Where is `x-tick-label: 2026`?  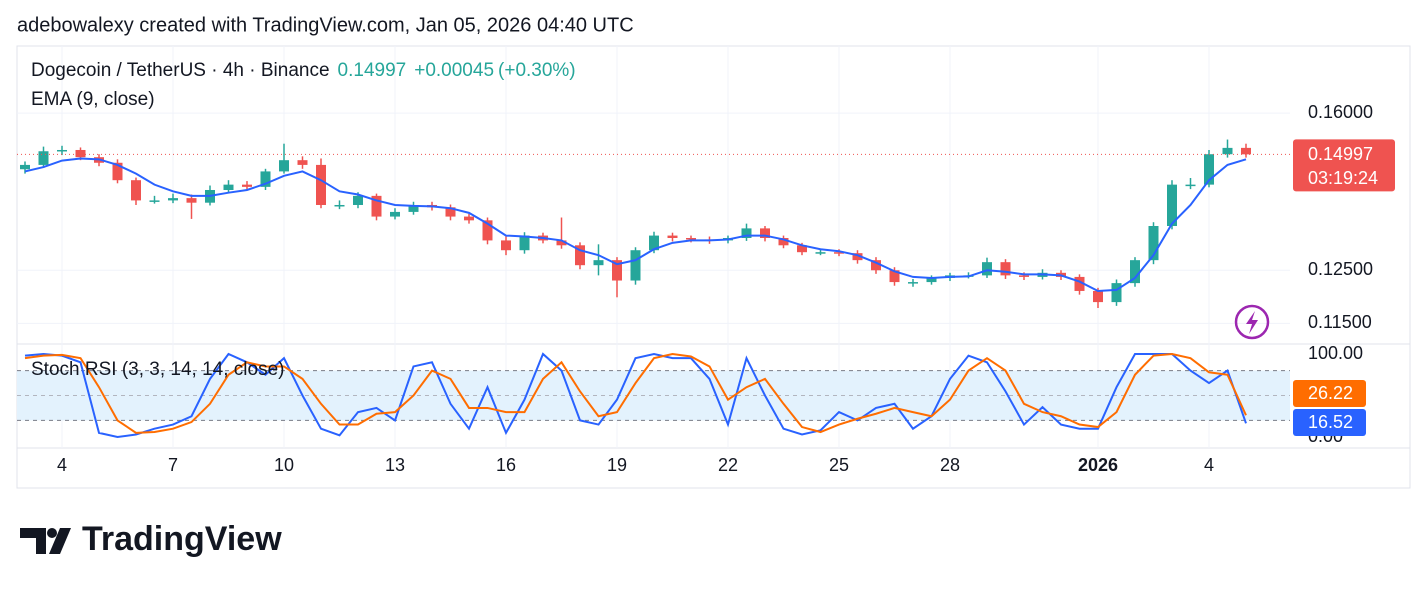 x-tick-label: 2026 is located at coordinates (1098, 465).